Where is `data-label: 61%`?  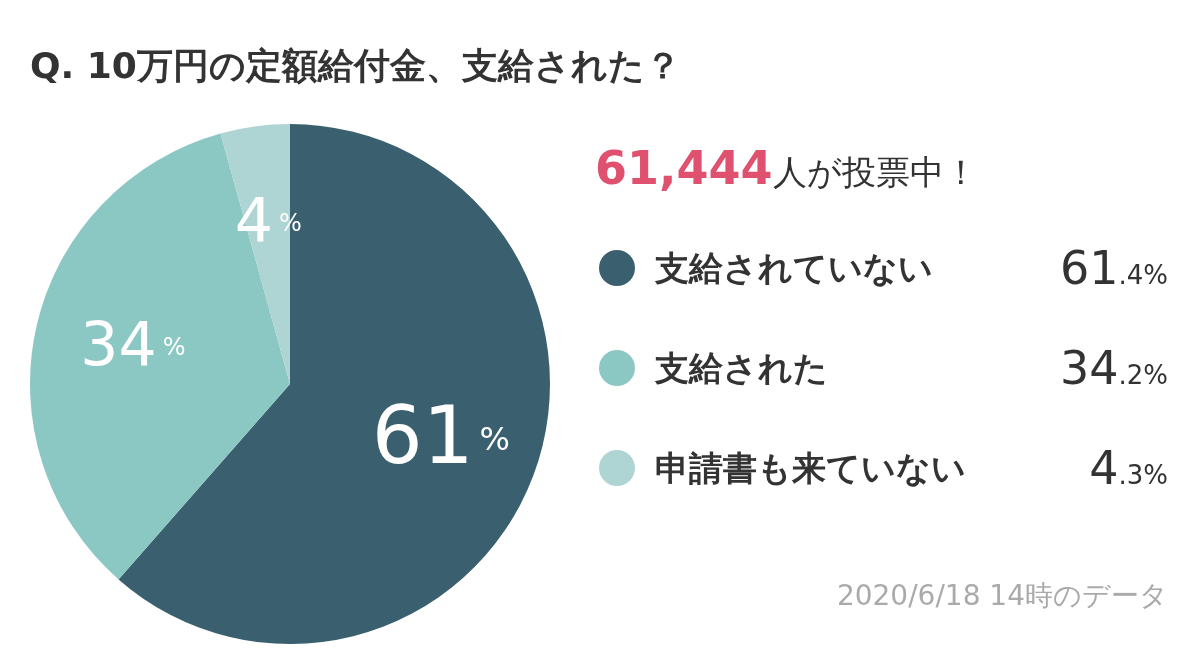
data-label: 61% is located at coordinates (440, 435).